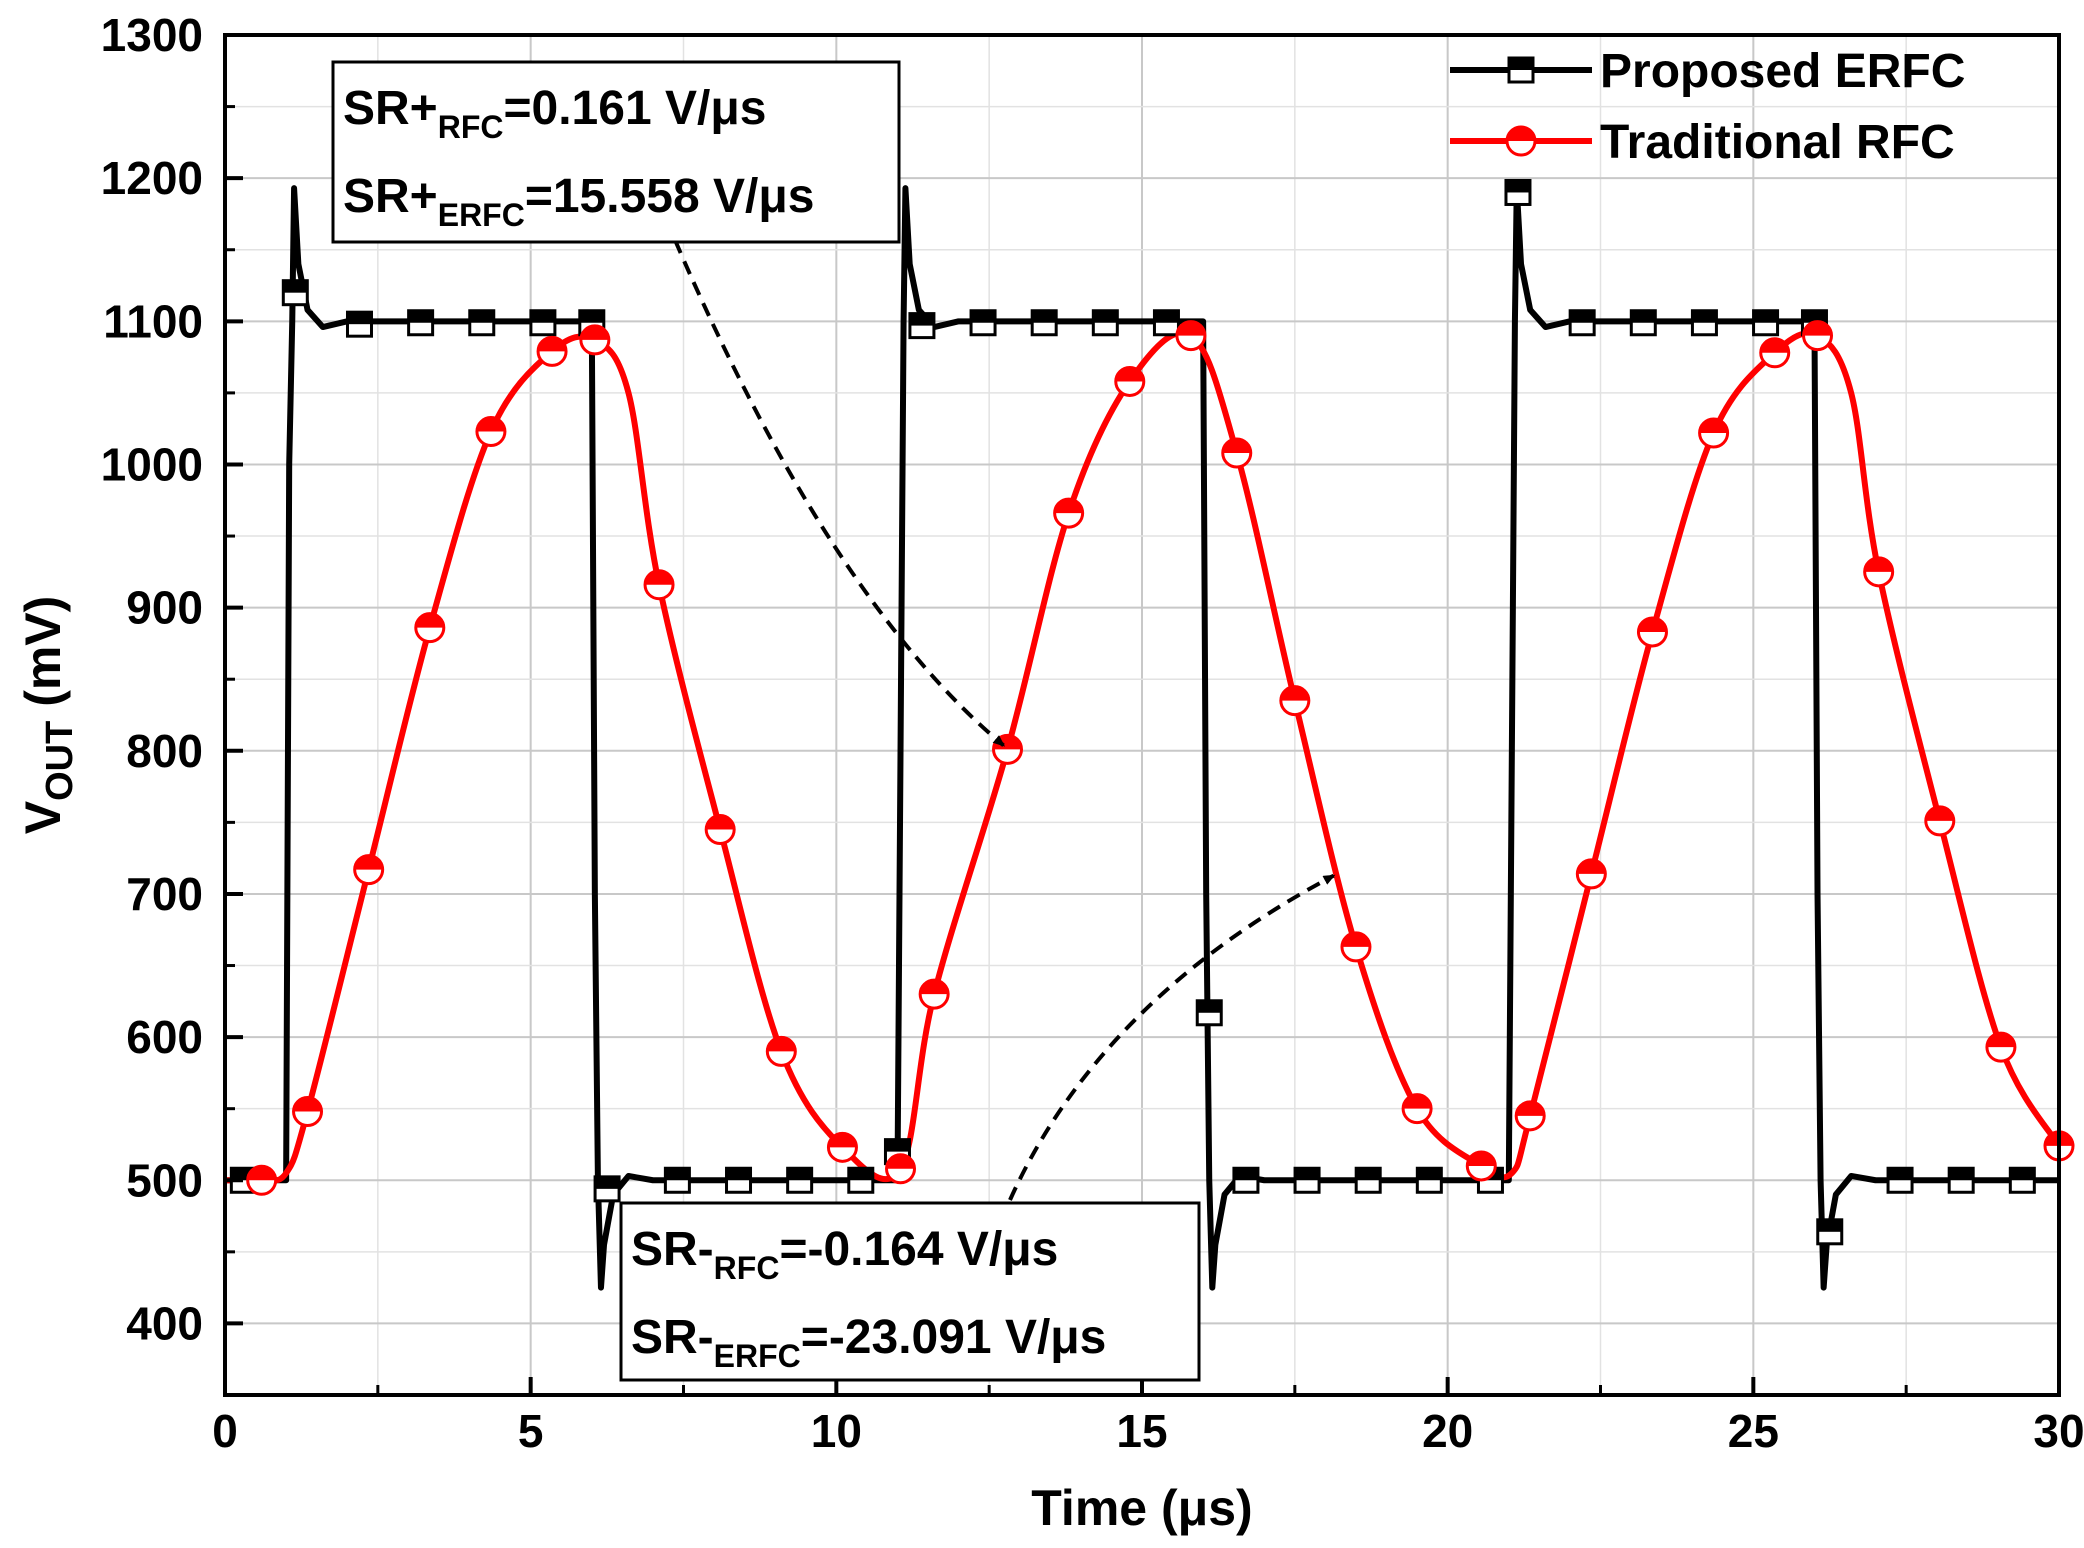  What do you see at coordinates (152, 35) in the screenshot?
I see `y-tick-label: 1300` at bounding box center [152, 35].